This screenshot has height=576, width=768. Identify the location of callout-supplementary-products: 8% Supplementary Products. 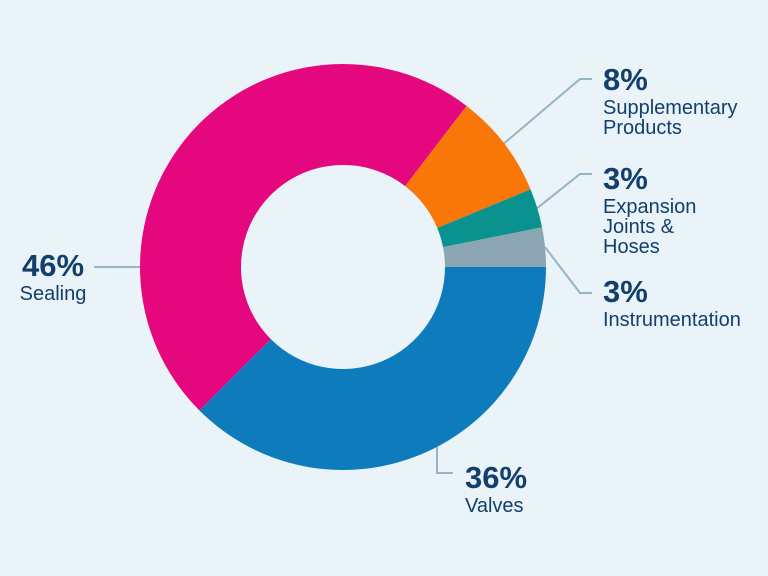
(670, 101).